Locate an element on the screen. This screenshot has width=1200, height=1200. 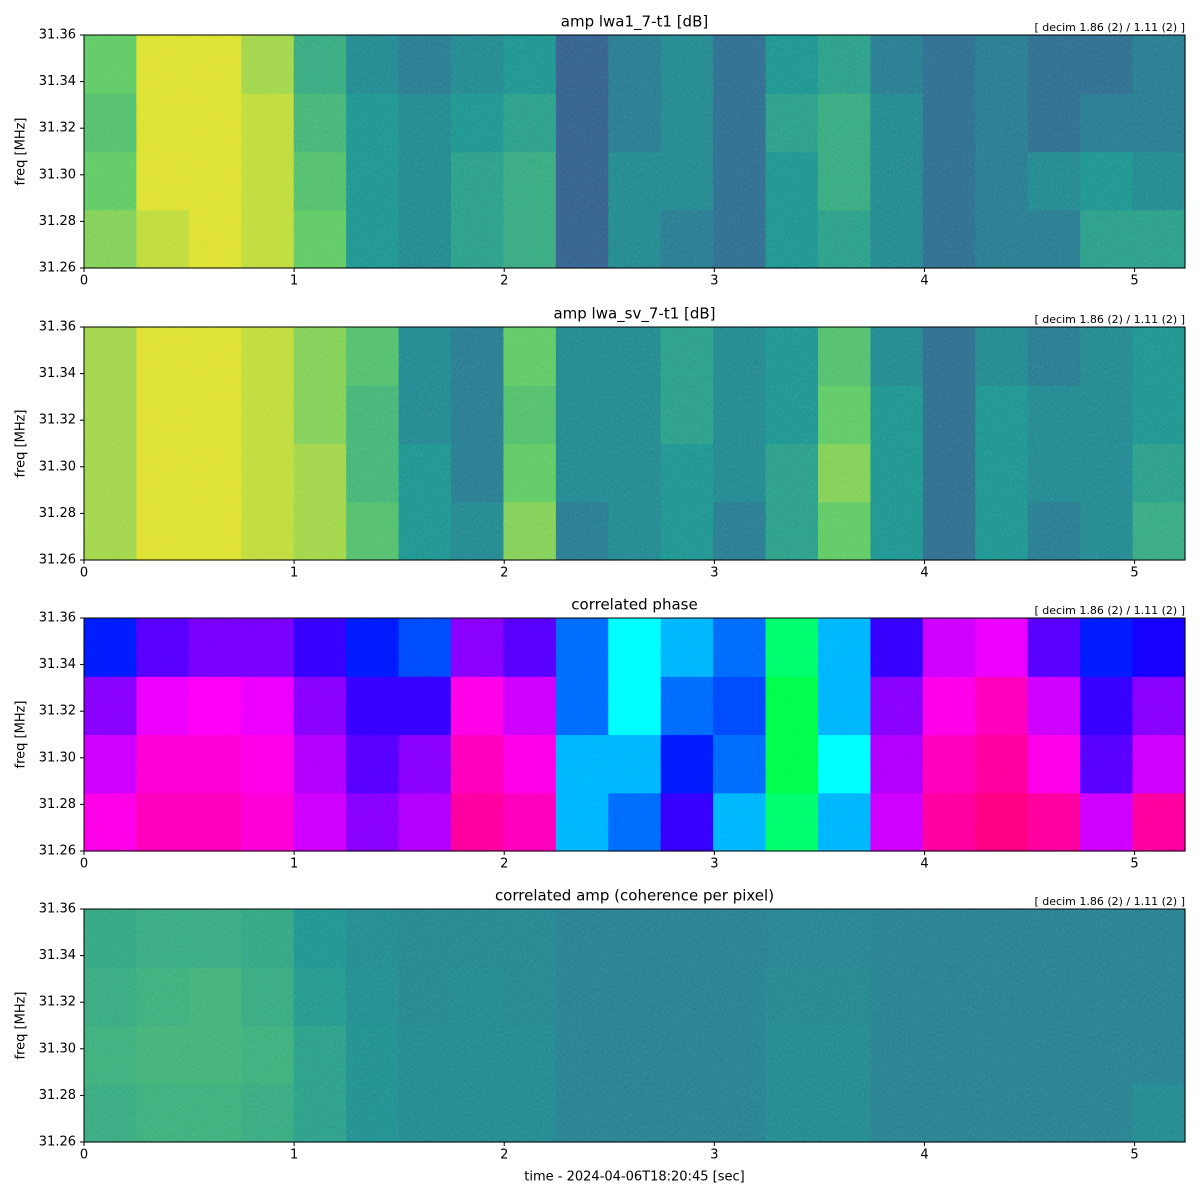
x-axis-label: time - 2024-04-06T18:20:45 [sec] is located at coordinates (634, 1177).